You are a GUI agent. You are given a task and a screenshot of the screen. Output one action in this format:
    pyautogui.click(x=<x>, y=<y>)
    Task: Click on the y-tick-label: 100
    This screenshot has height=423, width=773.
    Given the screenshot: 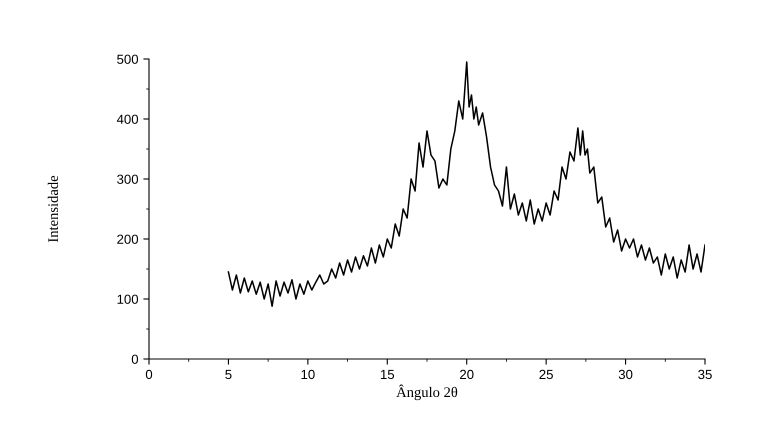 What is the action you would take?
    pyautogui.click(x=128, y=299)
    